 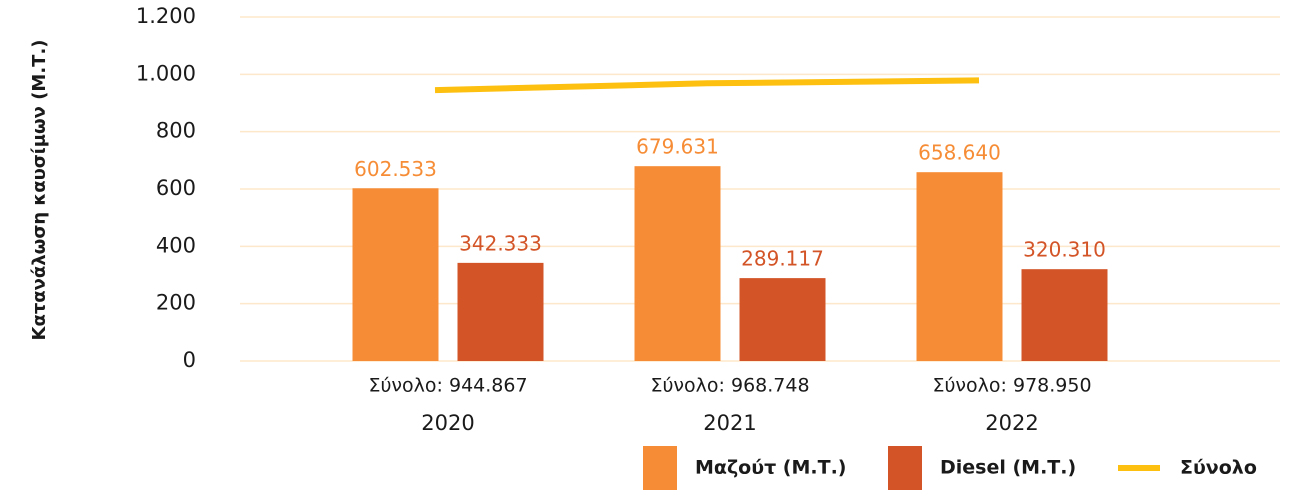 What do you see at coordinates (176, 131) in the screenshot?
I see `y-tick-label: 800` at bounding box center [176, 131].